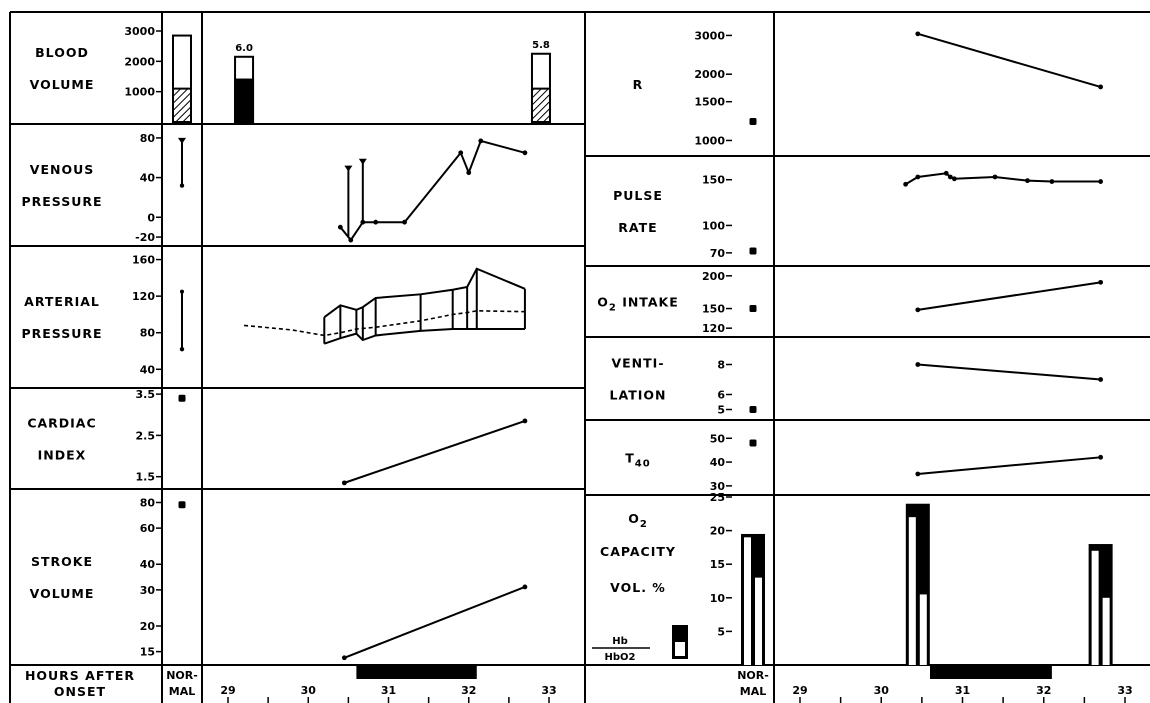 The height and width of the screenshot is (703, 1150). Describe the element at coordinates (139, 61) in the screenshot. I see `ytick-label-blood_volume: 2000` at that location.